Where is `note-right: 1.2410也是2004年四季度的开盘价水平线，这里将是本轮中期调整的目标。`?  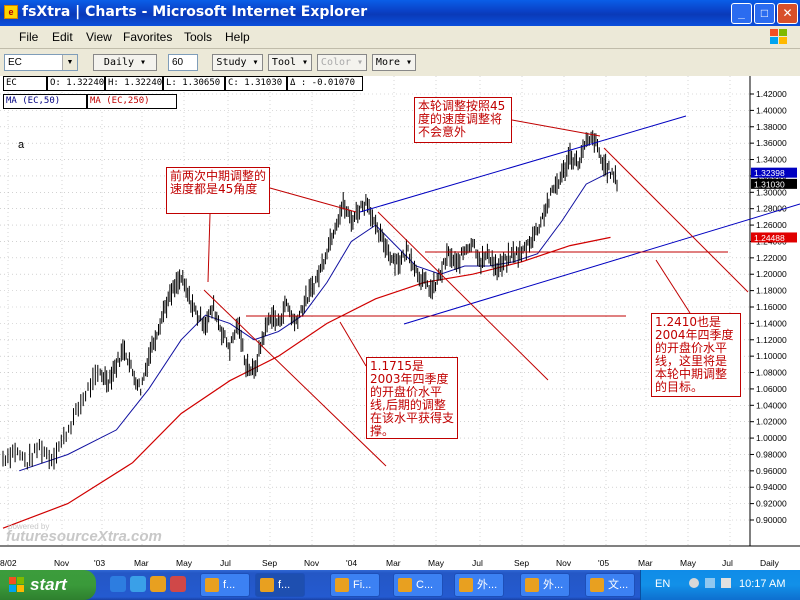 note-right: 1.2410也是2004年四季度的开盘价水平线，这里将是本轮中期调整的目标。 is located at coordinates (696, 355).